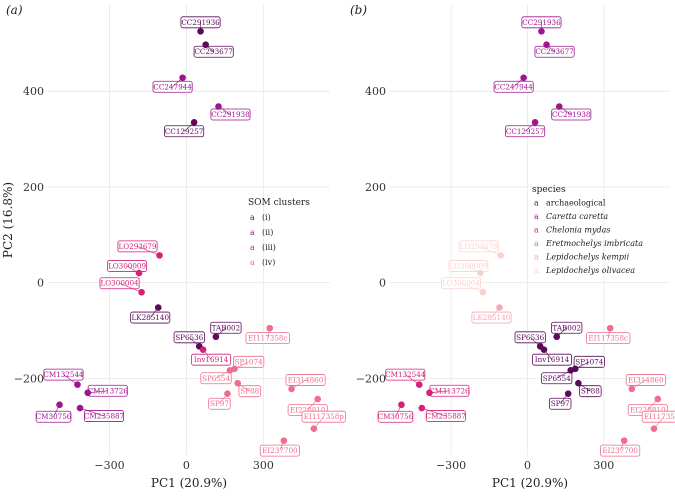  I want to click on point-label: CM313726, so click(449, 390).